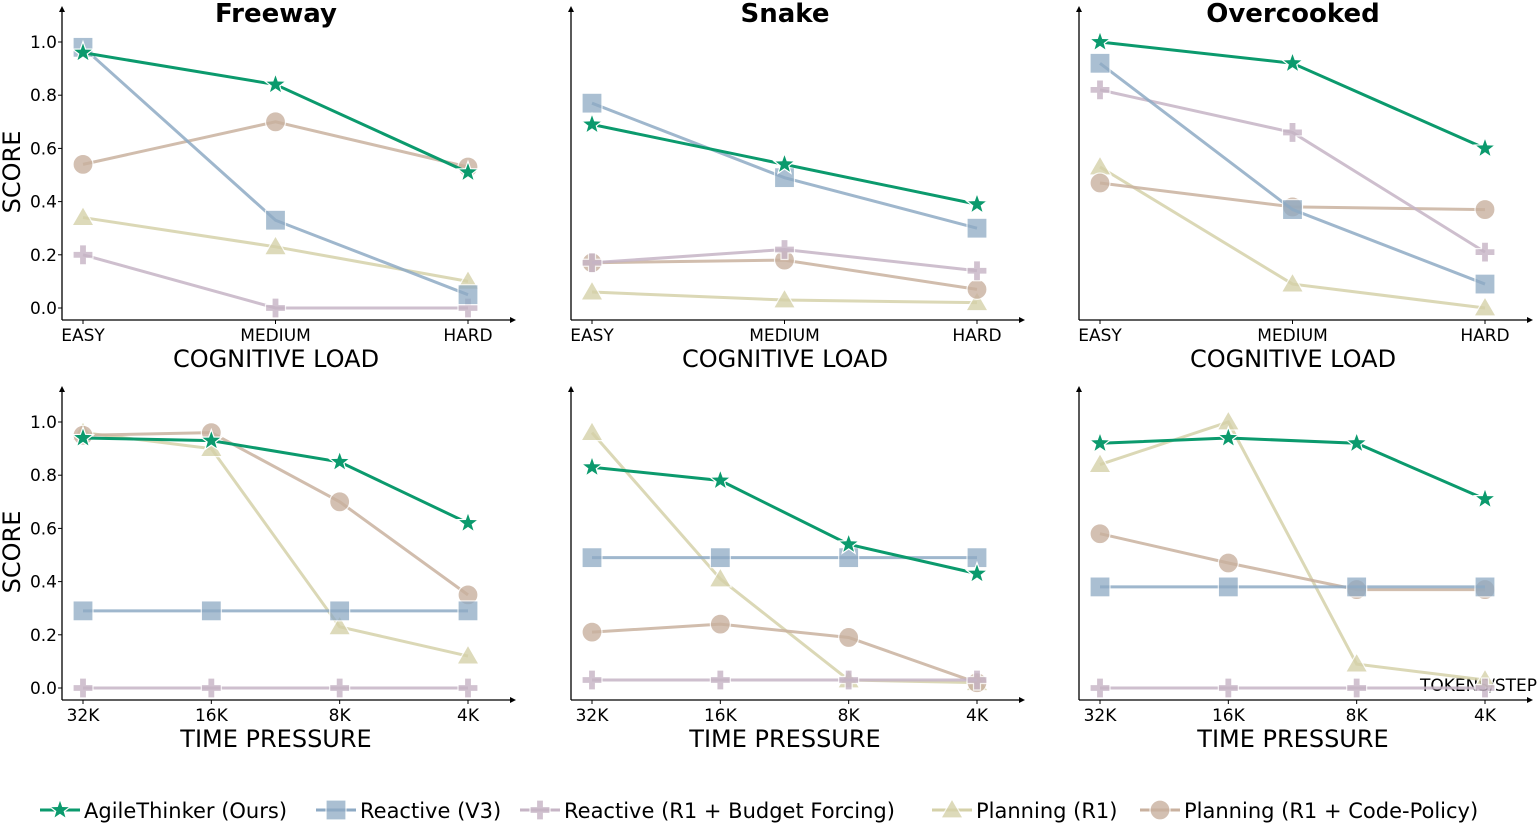 The height and width of the screenshot is (824, 1540). Describe the element at coordinates (276, 14) in the screenshot. I see `panel-title: Freeway` at that location.